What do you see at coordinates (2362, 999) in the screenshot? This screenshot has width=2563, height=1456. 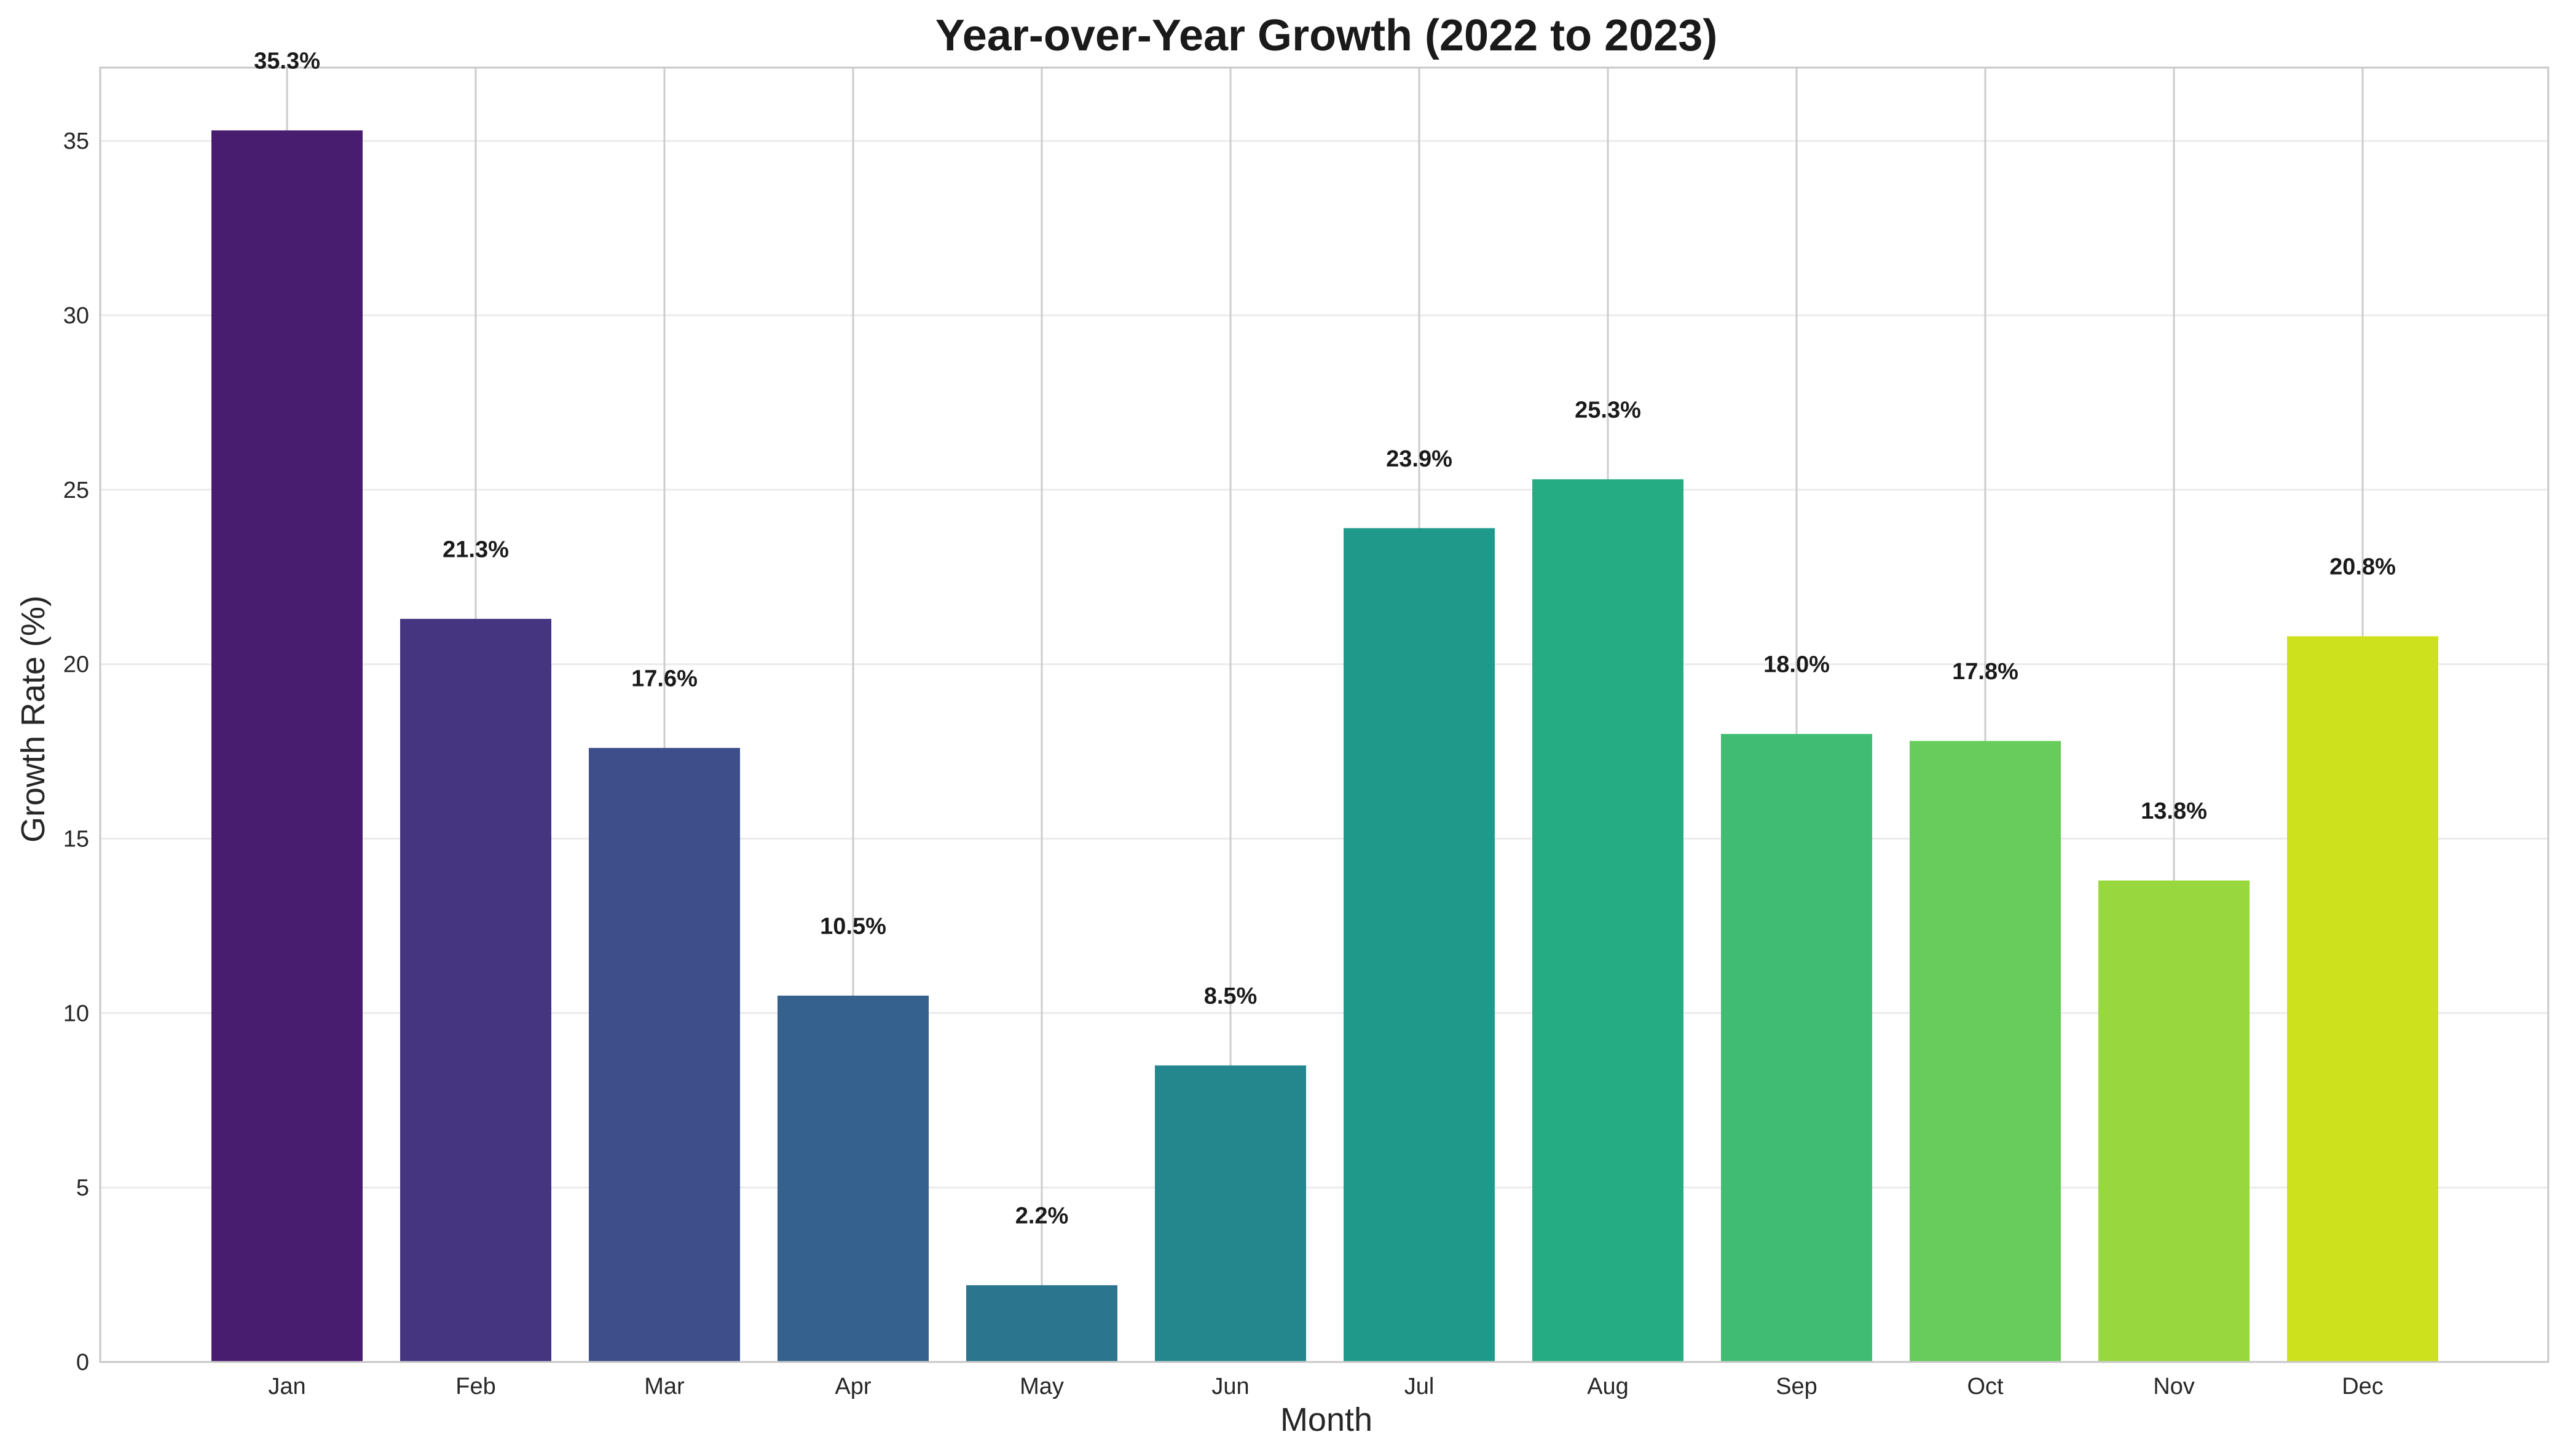 I see `bar-dec` at bounding box center [2362, 999].